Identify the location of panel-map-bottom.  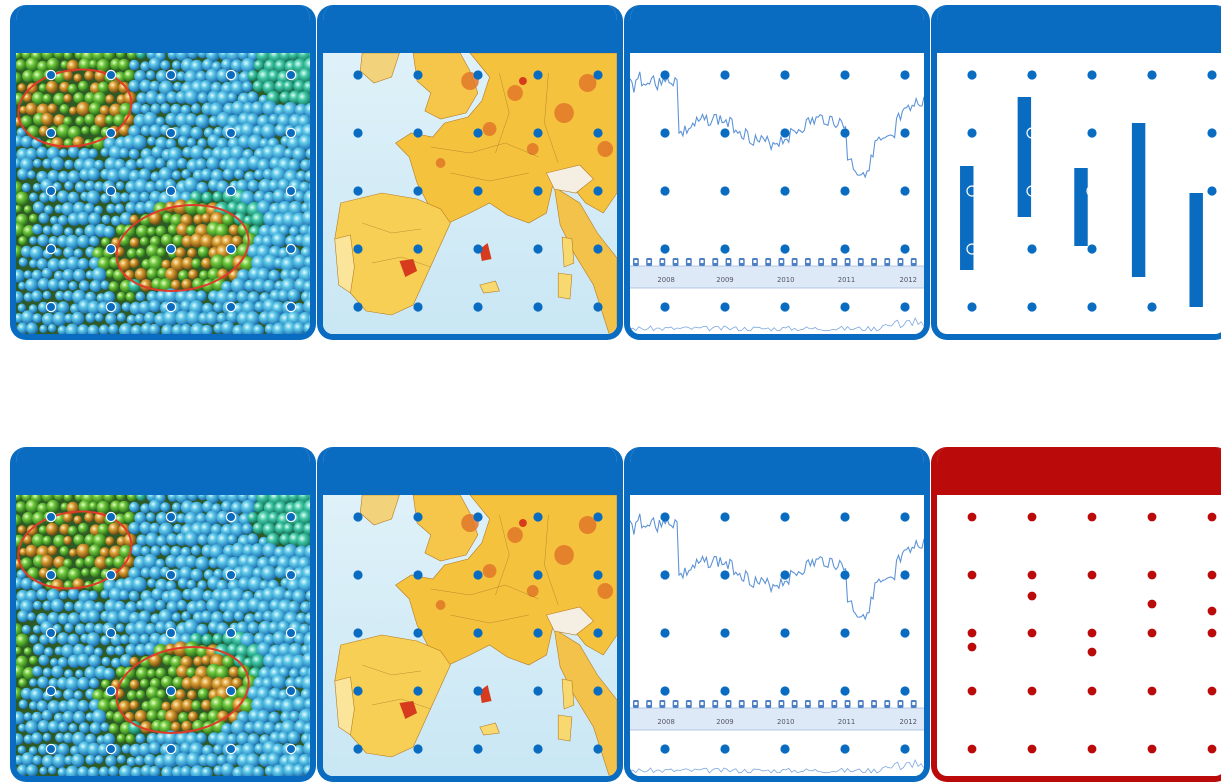
(470, 614).